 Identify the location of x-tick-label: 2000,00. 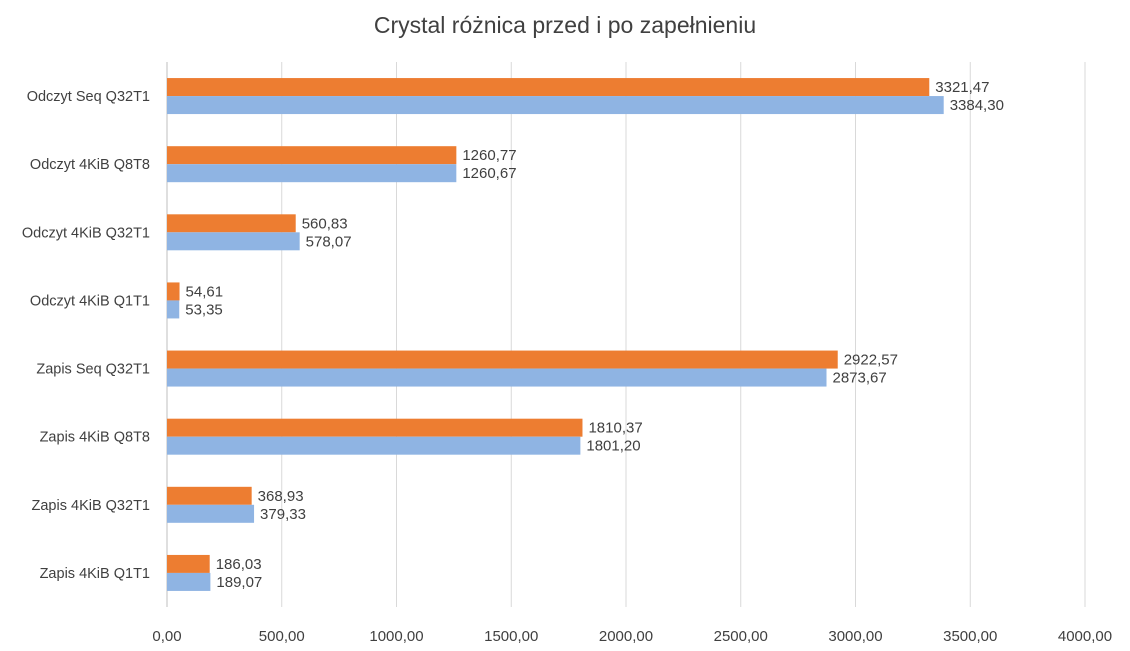
(626, 636).